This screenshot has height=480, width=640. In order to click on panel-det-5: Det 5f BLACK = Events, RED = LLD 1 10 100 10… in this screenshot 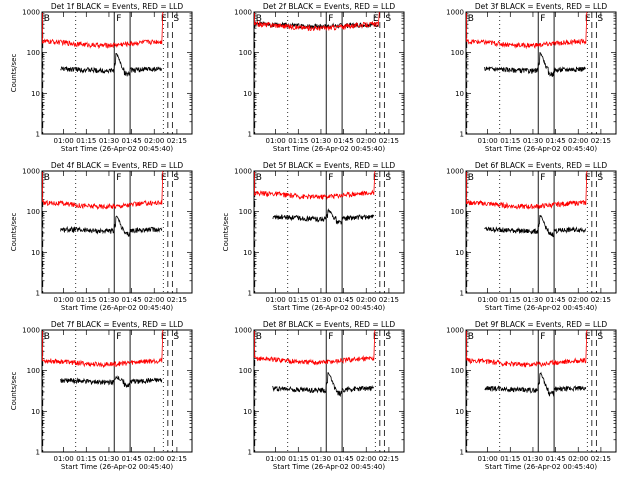, I will do `click(313, 236)`.